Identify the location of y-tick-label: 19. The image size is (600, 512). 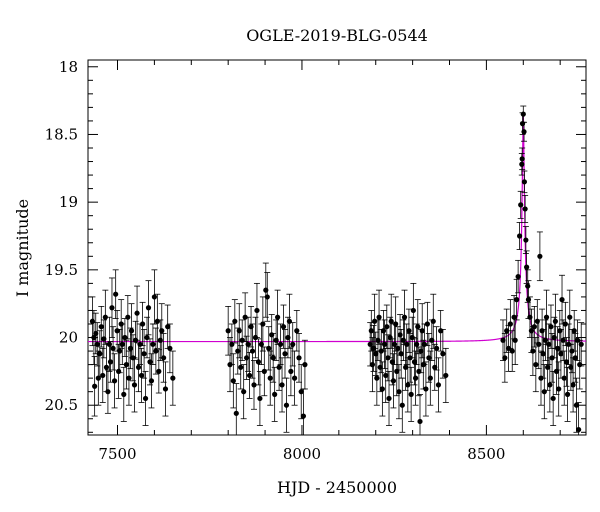
(68, 202).